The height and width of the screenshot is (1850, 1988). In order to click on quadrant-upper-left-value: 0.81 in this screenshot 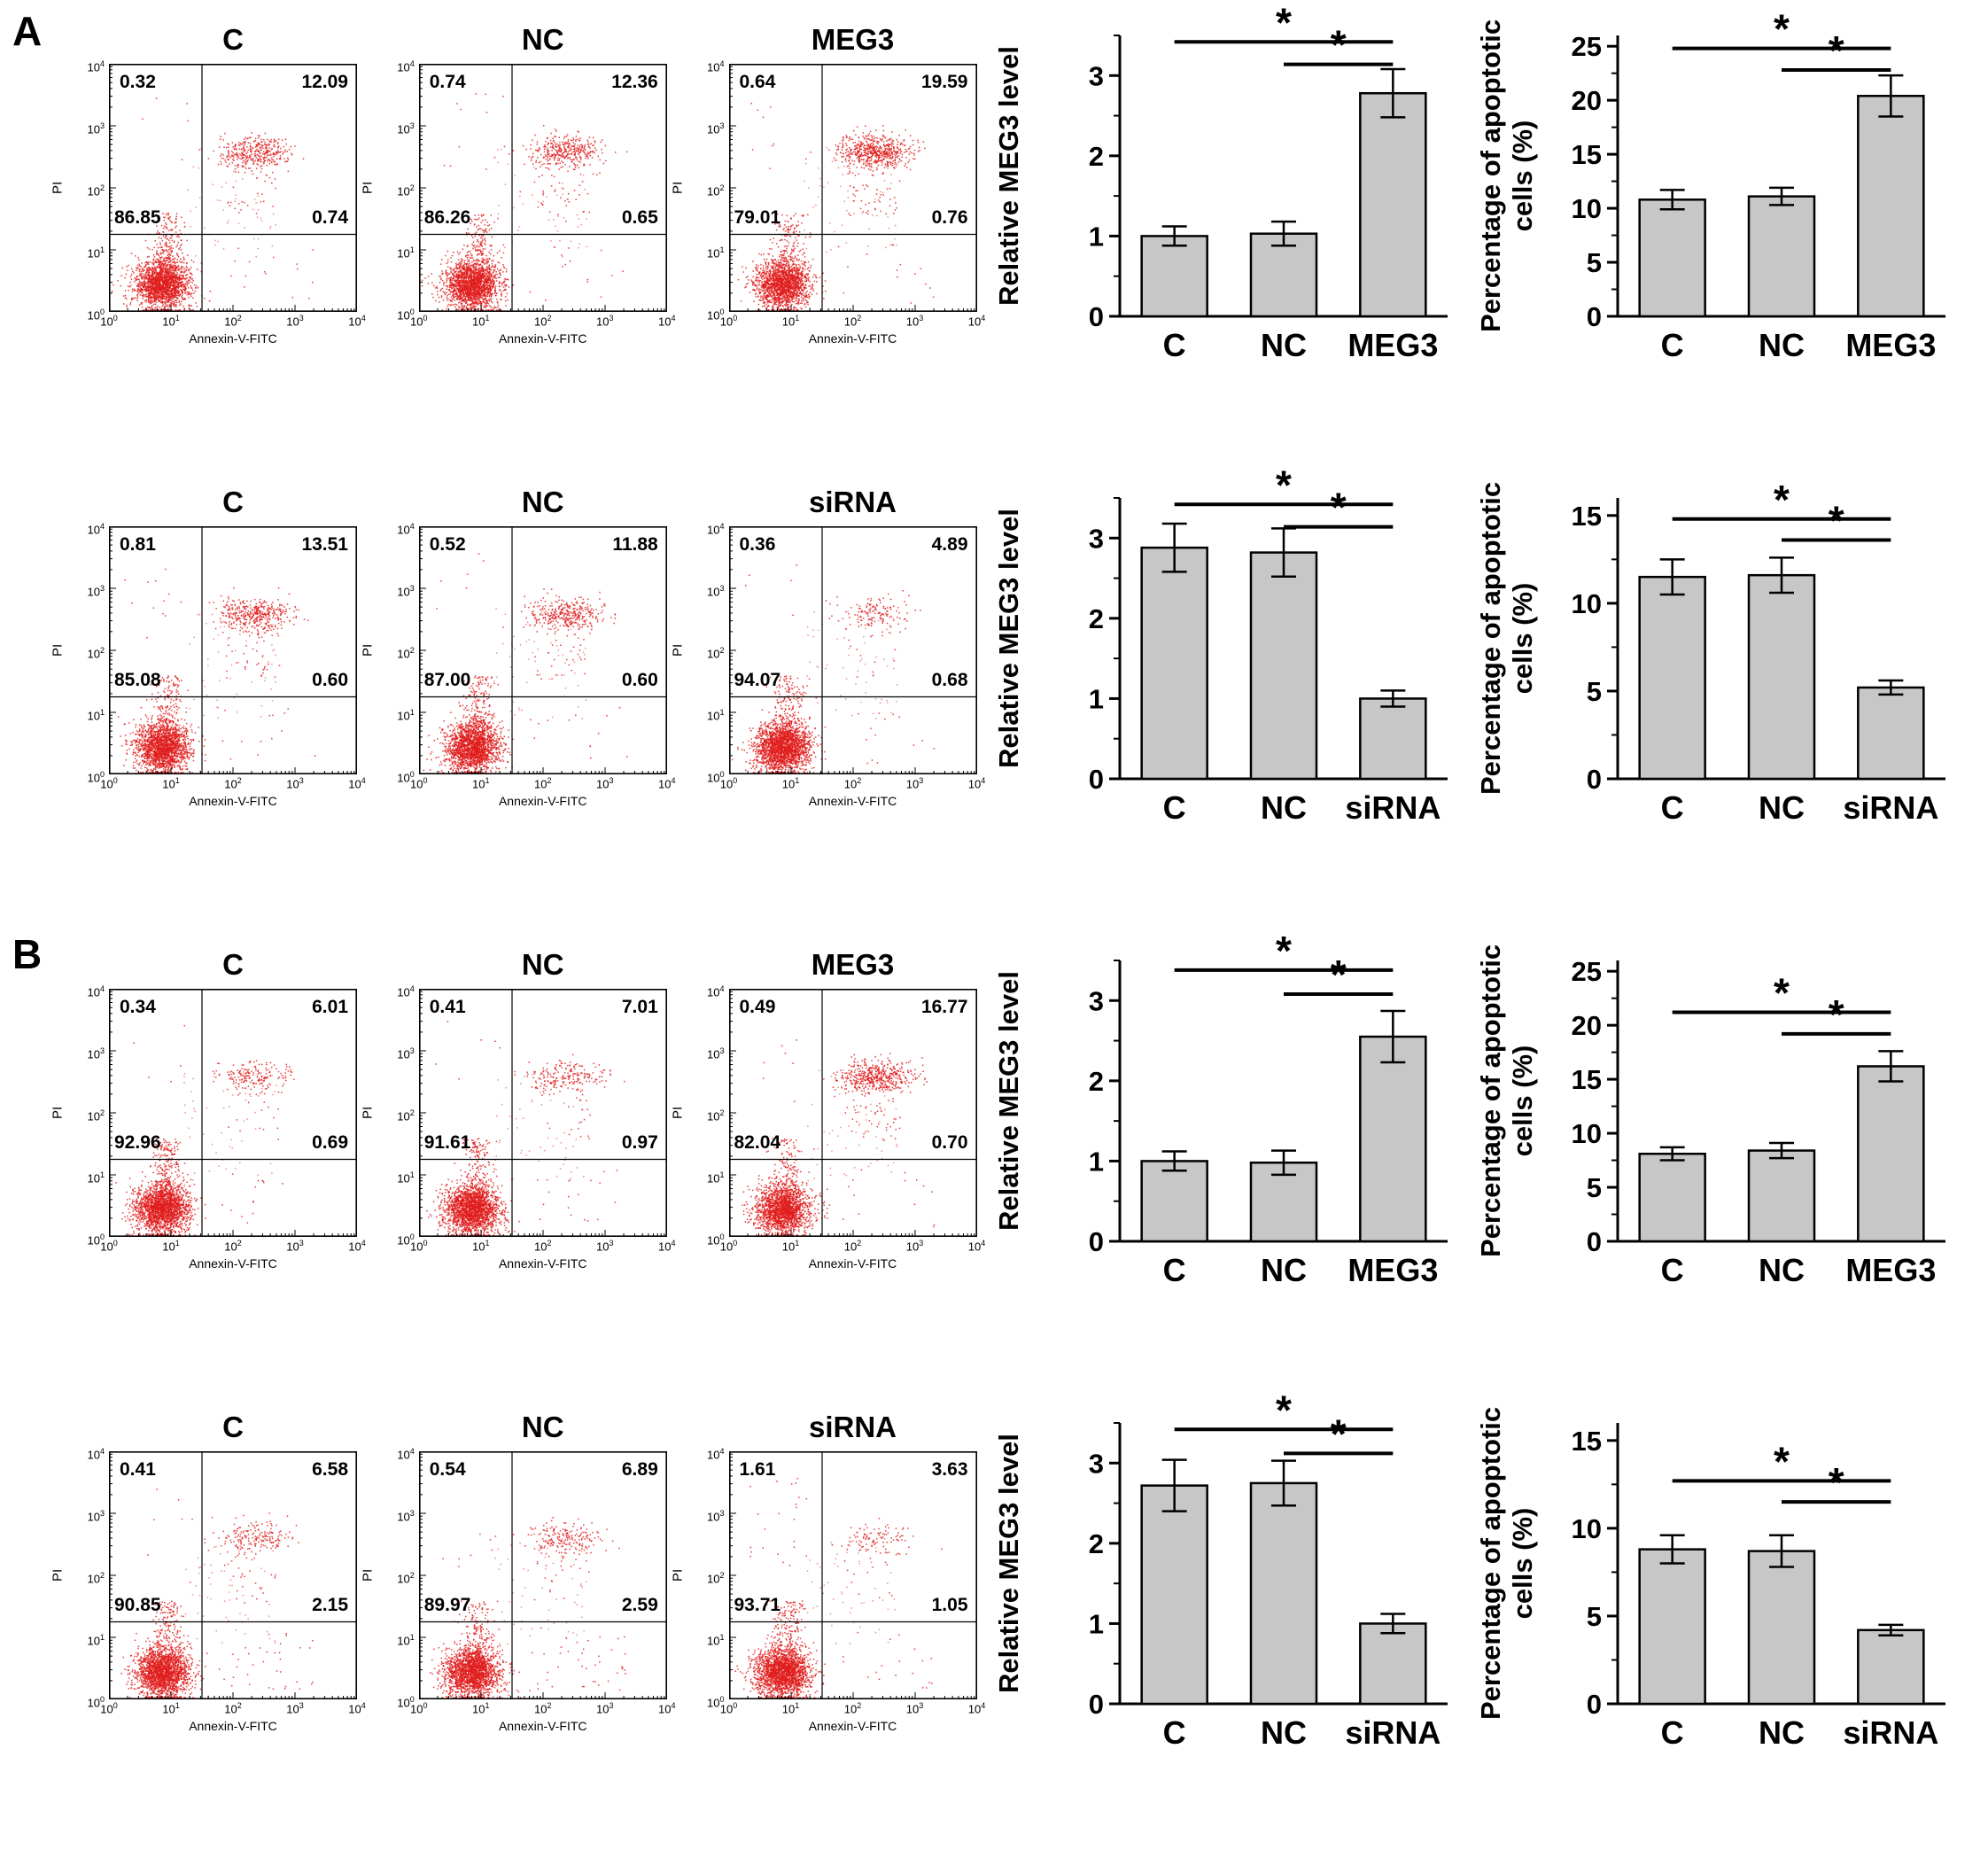, I will do `click(138, 544)`.